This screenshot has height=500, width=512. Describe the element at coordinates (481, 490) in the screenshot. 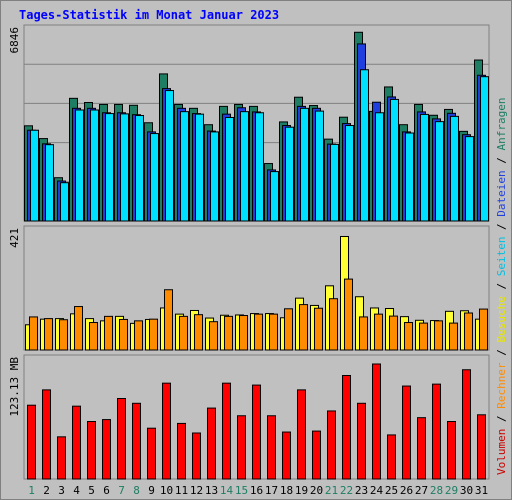

I see `x-tick-label: 31` at that location.